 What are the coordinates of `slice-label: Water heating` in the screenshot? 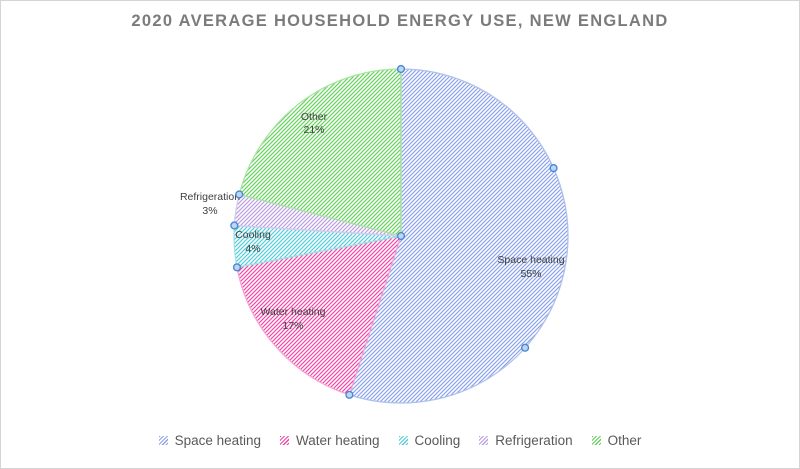 It's located at (293, 312).